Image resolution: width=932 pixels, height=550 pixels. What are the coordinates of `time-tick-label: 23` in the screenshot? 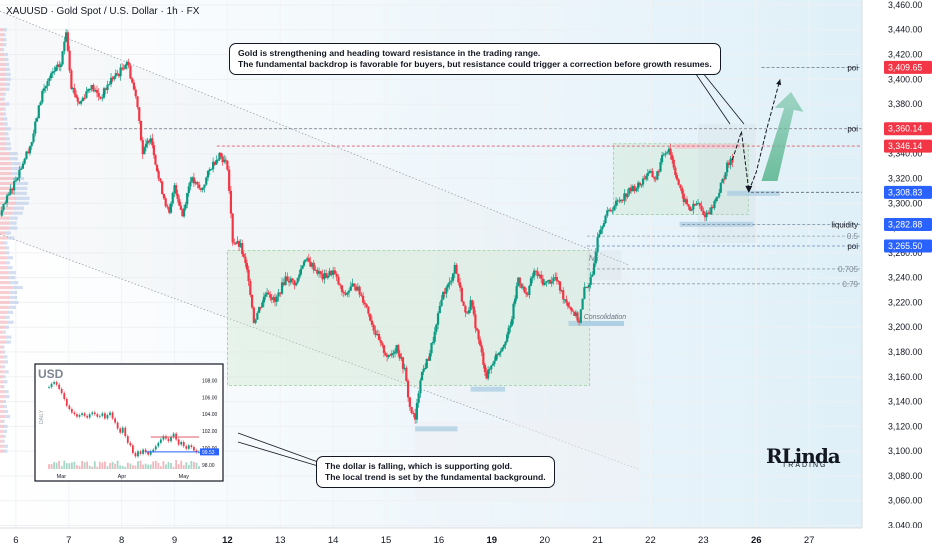 It's located at (703, 540).